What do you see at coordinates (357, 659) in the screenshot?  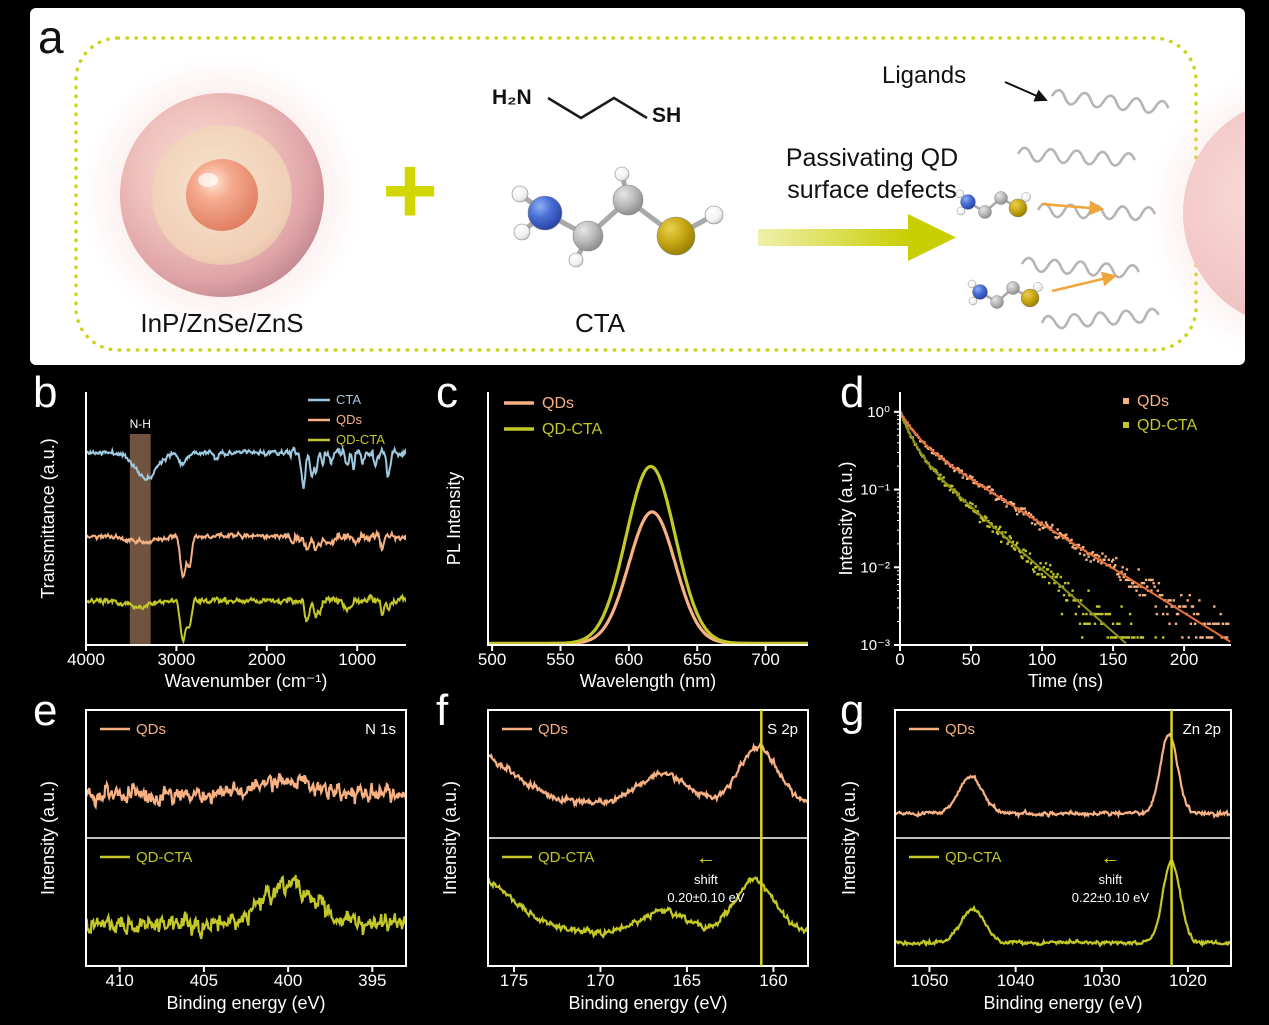 I see `svg-text: 1000` at bounding box center [357, 659].